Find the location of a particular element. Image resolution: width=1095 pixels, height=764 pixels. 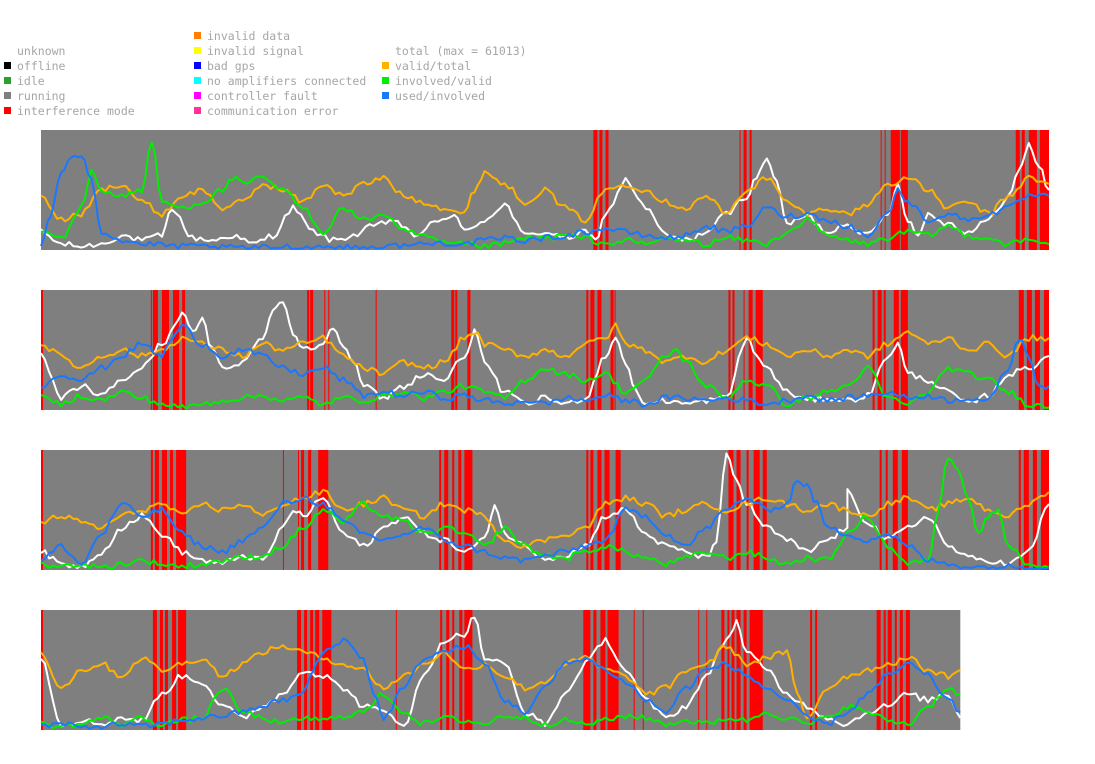

legend-label: bad gps is located at coordinates (231, 66).